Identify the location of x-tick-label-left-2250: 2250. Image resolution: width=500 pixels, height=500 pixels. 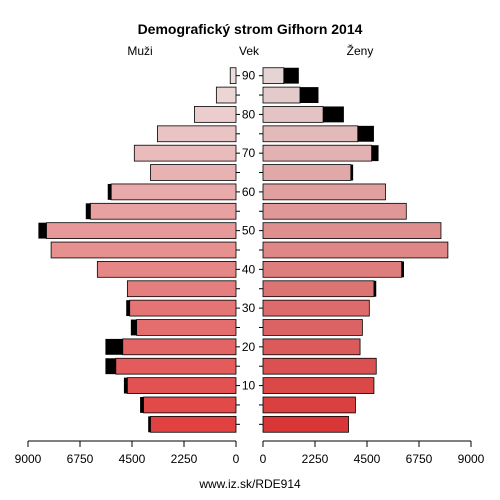
(184, 459).